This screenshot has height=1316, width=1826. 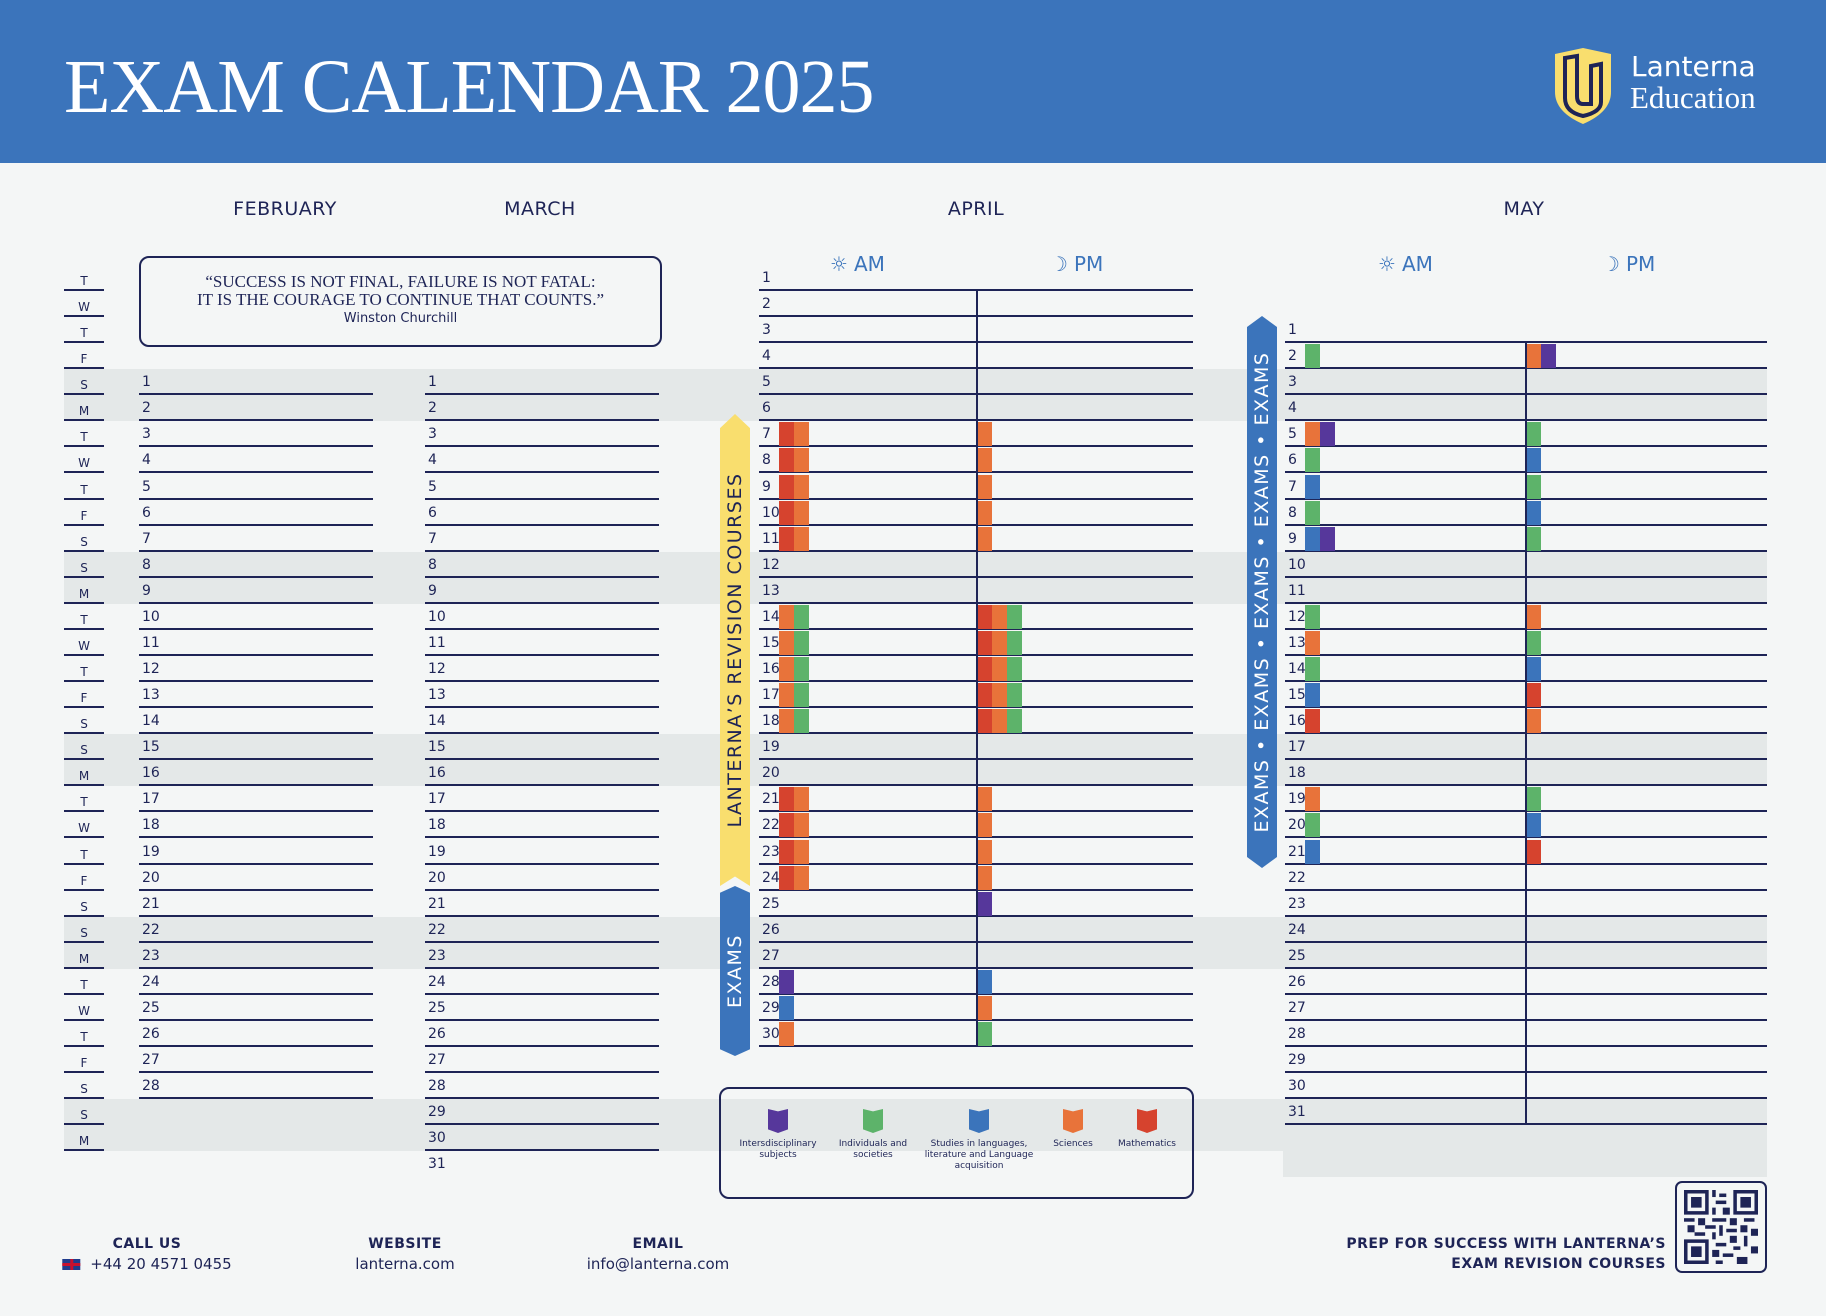 I want to click on march-day-row: 19, so click(x=542, y=852).